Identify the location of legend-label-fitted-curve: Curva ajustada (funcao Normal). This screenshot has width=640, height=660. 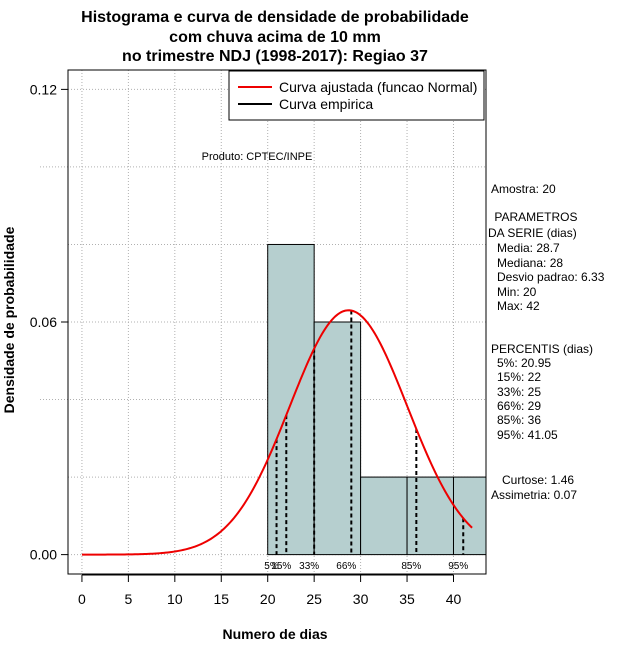
(378, 87).